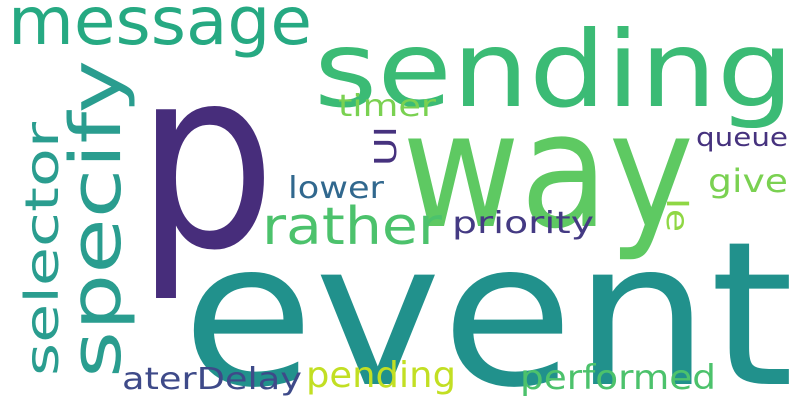 The width and height of the screenshot is (800, 400). I want to click on word-lower: lower, so click(336, 188).